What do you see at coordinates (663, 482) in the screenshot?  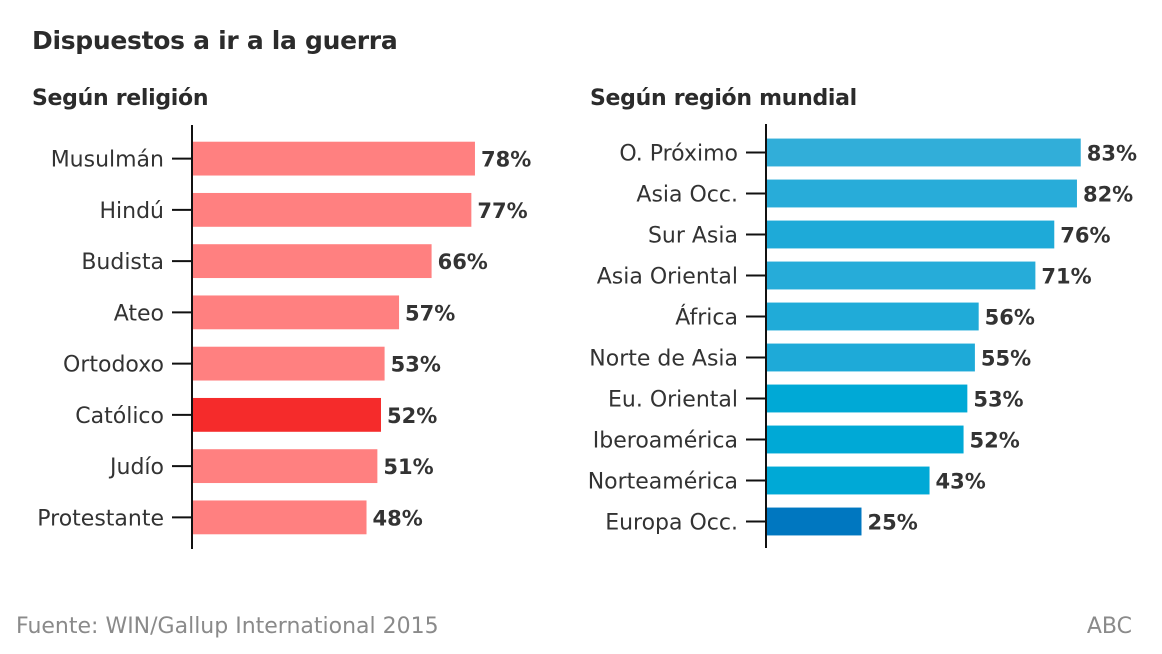 I see `category-label: Norteamérica` at bounding box center [663, 482].